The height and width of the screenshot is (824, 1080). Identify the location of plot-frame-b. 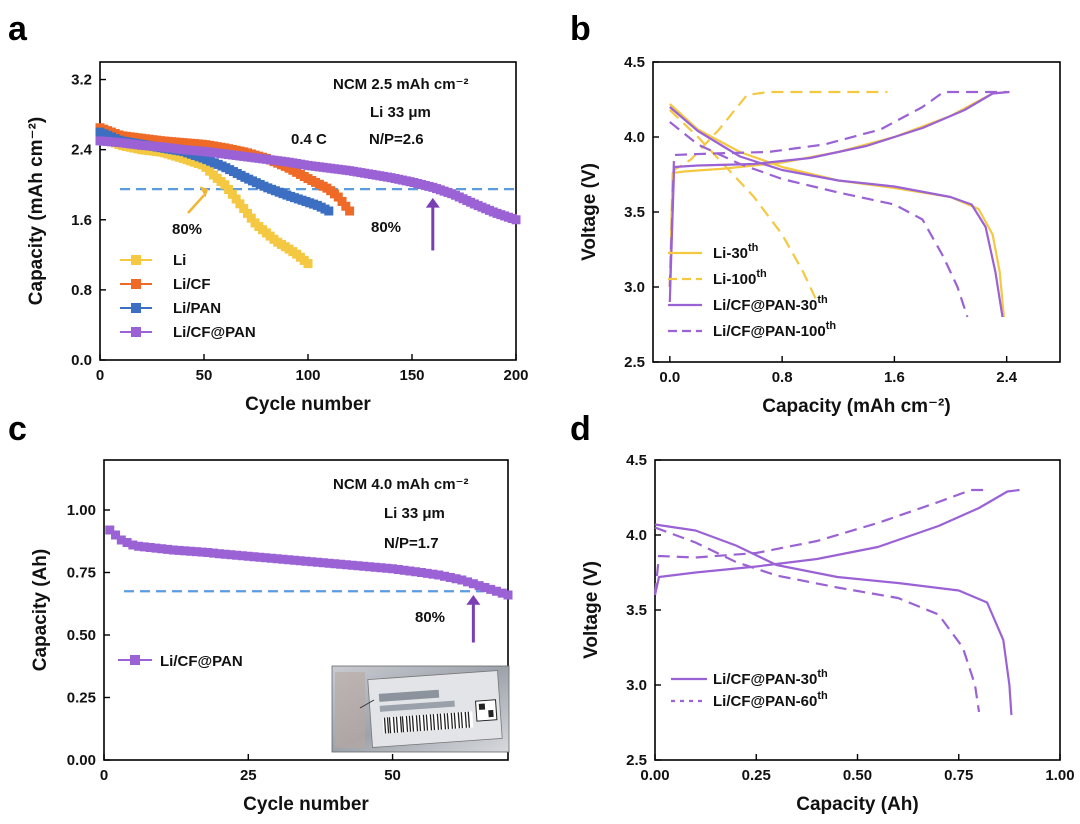
(856, 212).